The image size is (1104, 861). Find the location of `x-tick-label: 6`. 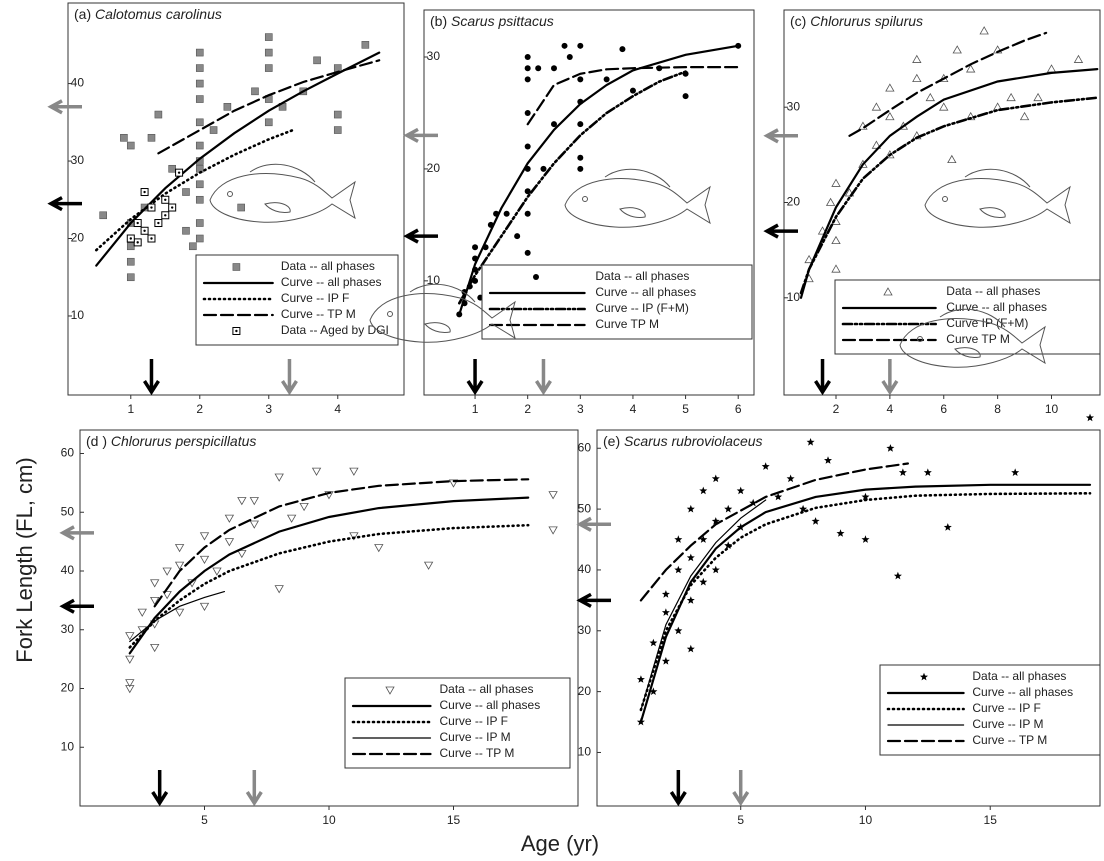

x-tick-label: 6 is located at coordinates (943, 409).